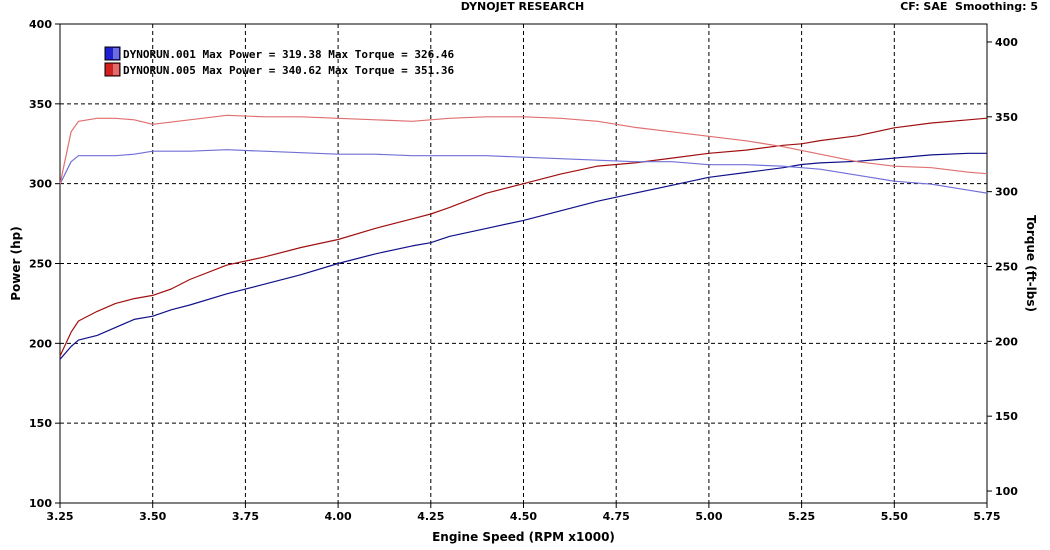 Image resolution: width=1050 pixels, height=550 pixels. What do you see at coordinates (430, 516) in the screenshot?
I see `x-tick-label: 4.25` at bounding box center [430, 516].